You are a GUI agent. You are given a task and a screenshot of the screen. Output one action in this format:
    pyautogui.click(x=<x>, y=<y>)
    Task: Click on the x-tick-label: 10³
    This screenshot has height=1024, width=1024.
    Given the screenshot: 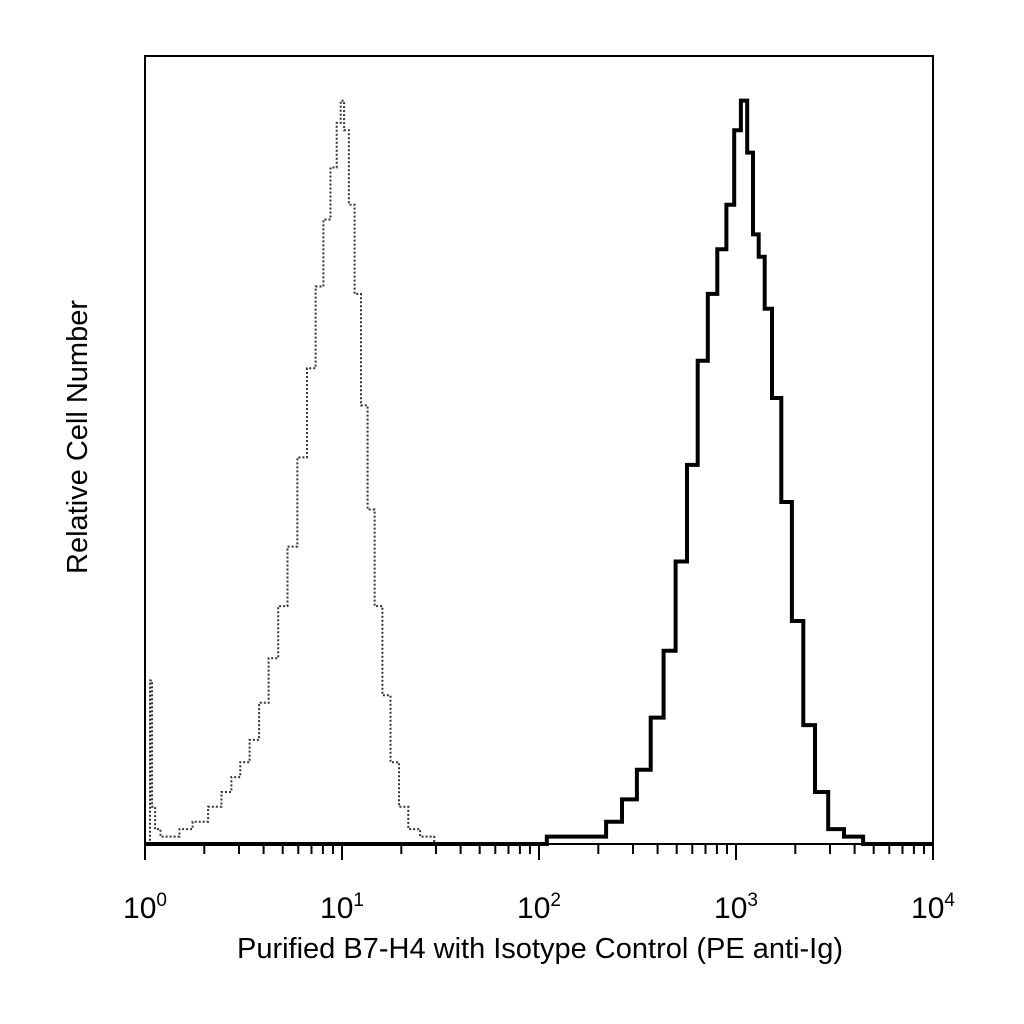 What is the action you would take?
    pyautogui.click(x=736, y=907)
    